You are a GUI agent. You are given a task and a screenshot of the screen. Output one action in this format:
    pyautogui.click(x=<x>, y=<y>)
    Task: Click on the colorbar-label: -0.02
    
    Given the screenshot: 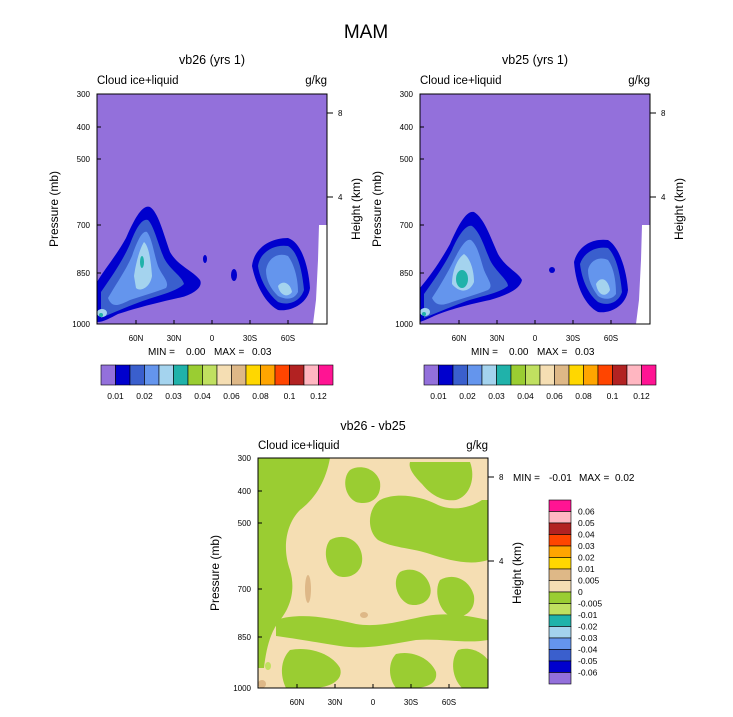 What is the action you would take?
    pyautogui.click(x=588, y=627)
    